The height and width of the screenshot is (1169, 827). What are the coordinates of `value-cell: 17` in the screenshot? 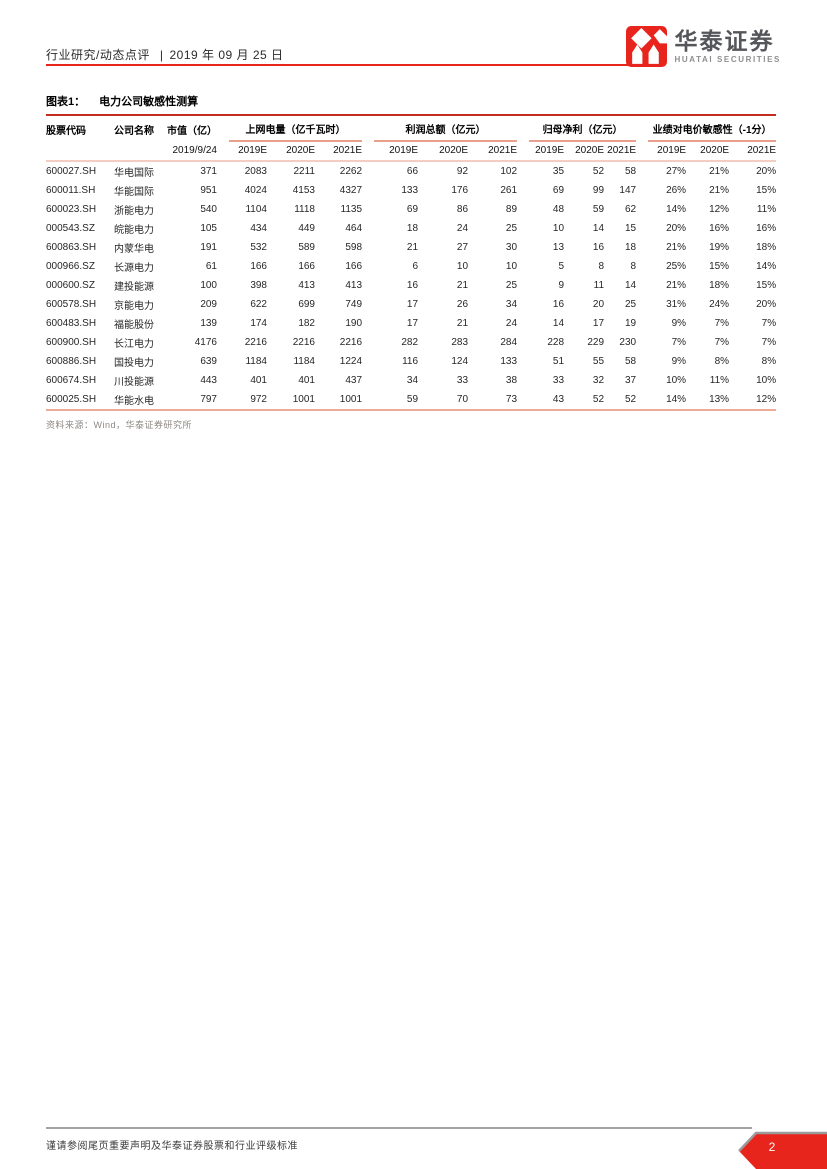 It's located at (412, 304).